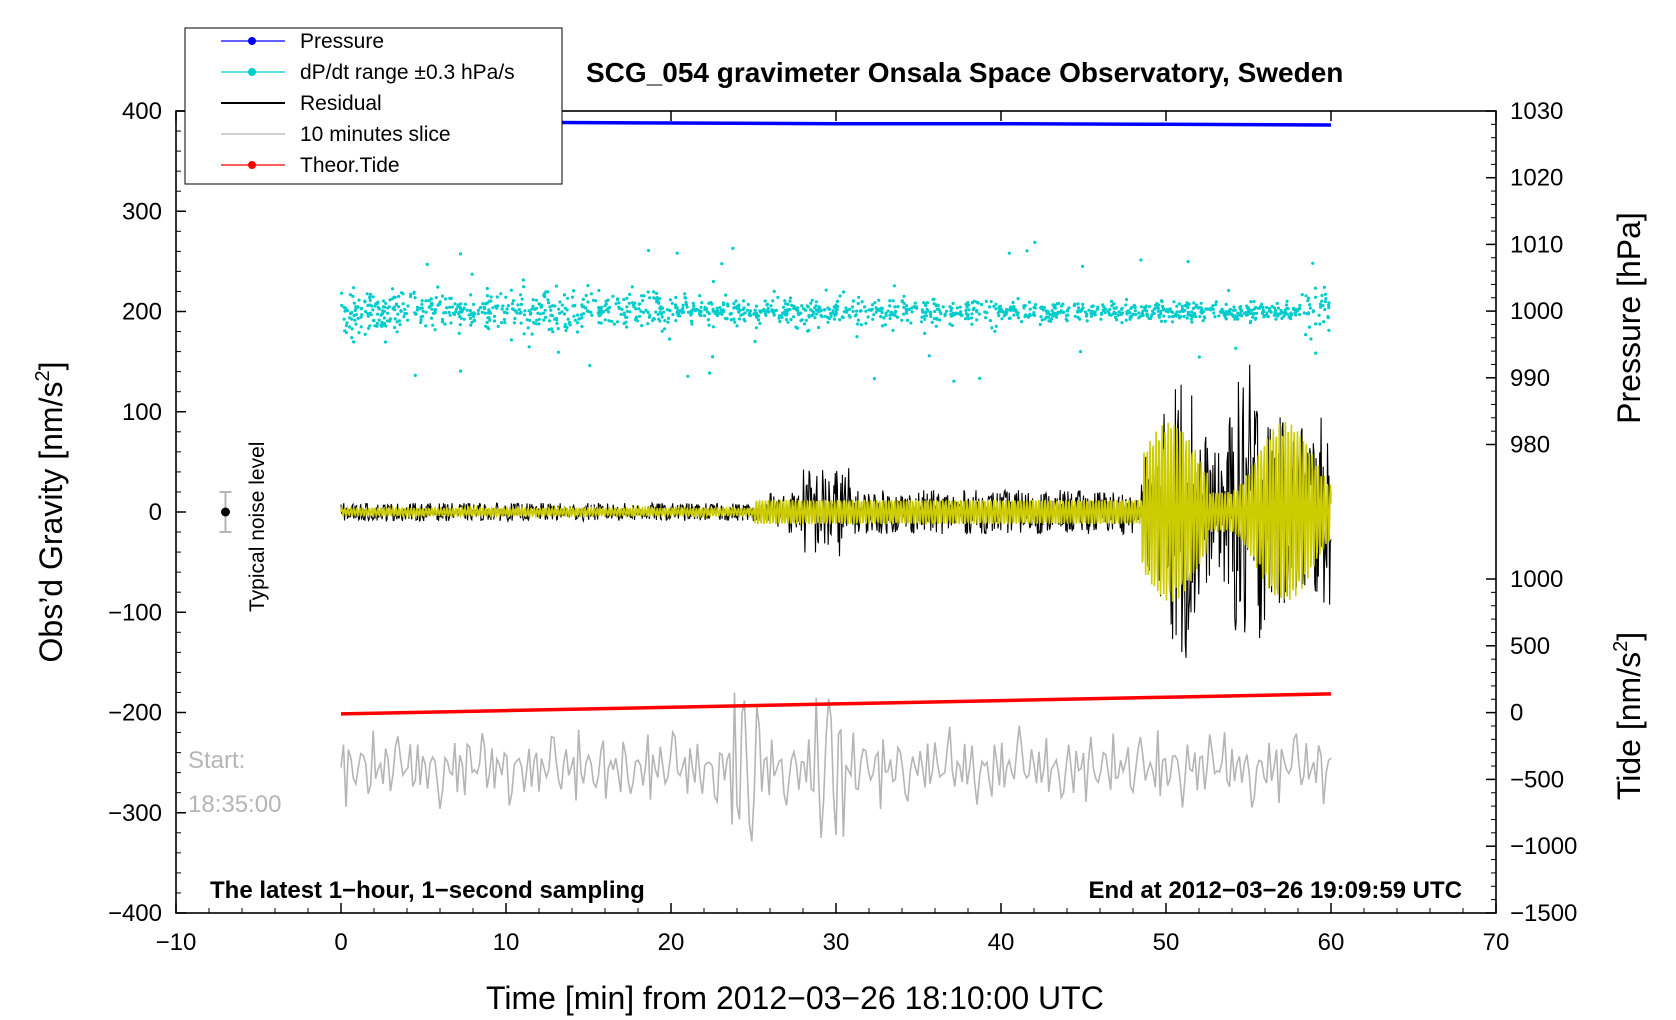 The width and height of the screenshot is (1676, 1020). What do you see at coordinates (1543, 913) in the screenshot?
I see `tide-tick-label: −1500` at bounding box center [1543, 913].